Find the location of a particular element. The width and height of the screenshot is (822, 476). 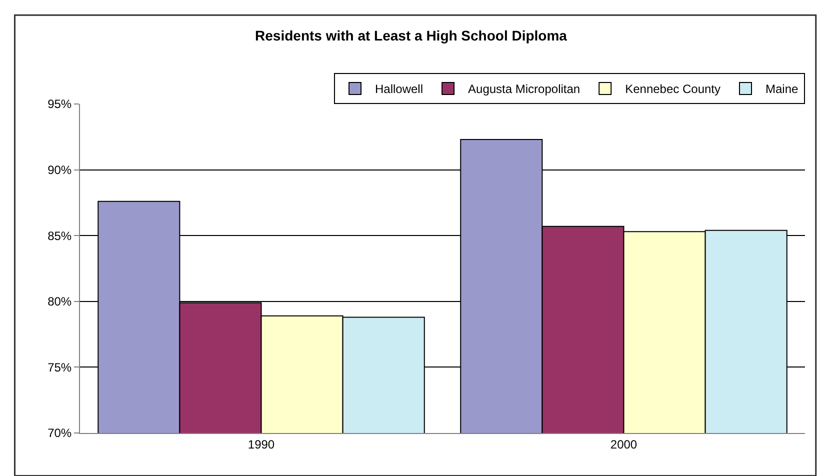

legend-label: Kennebec County is located at coordinates (672, 89).